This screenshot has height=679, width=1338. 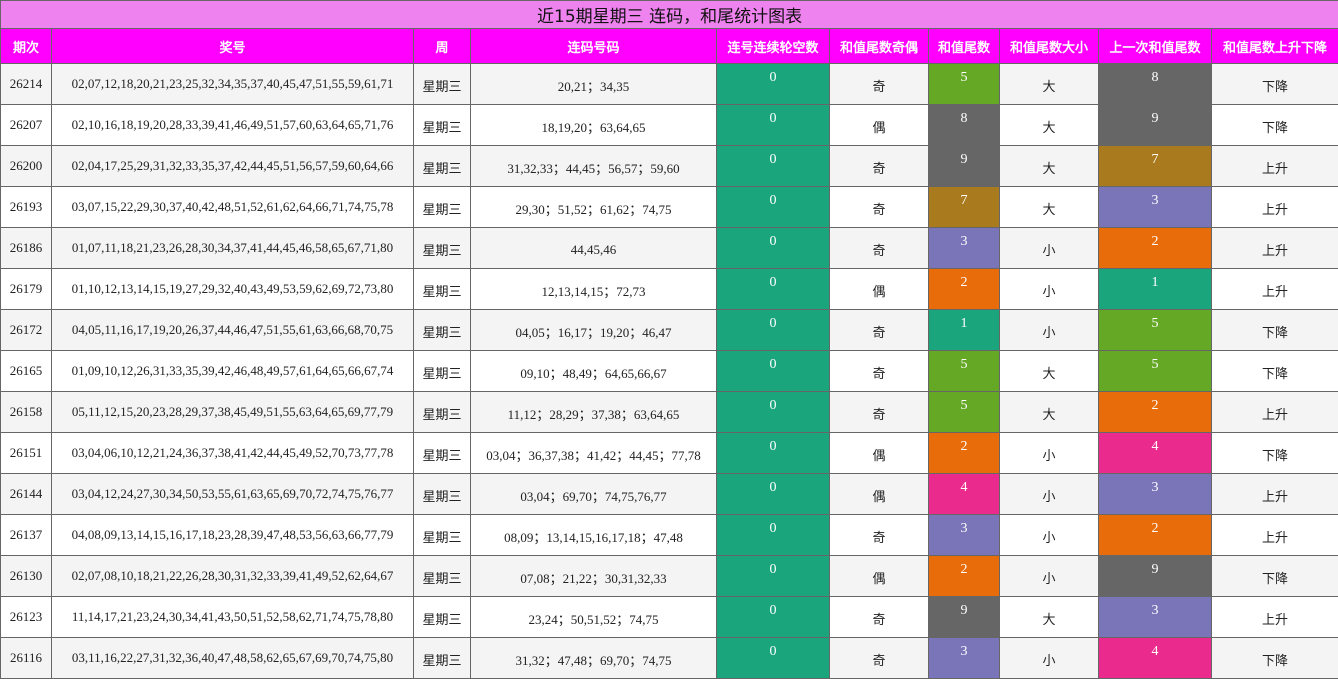 I want to click on col-header-week: 周, so click(x=442, y=46).